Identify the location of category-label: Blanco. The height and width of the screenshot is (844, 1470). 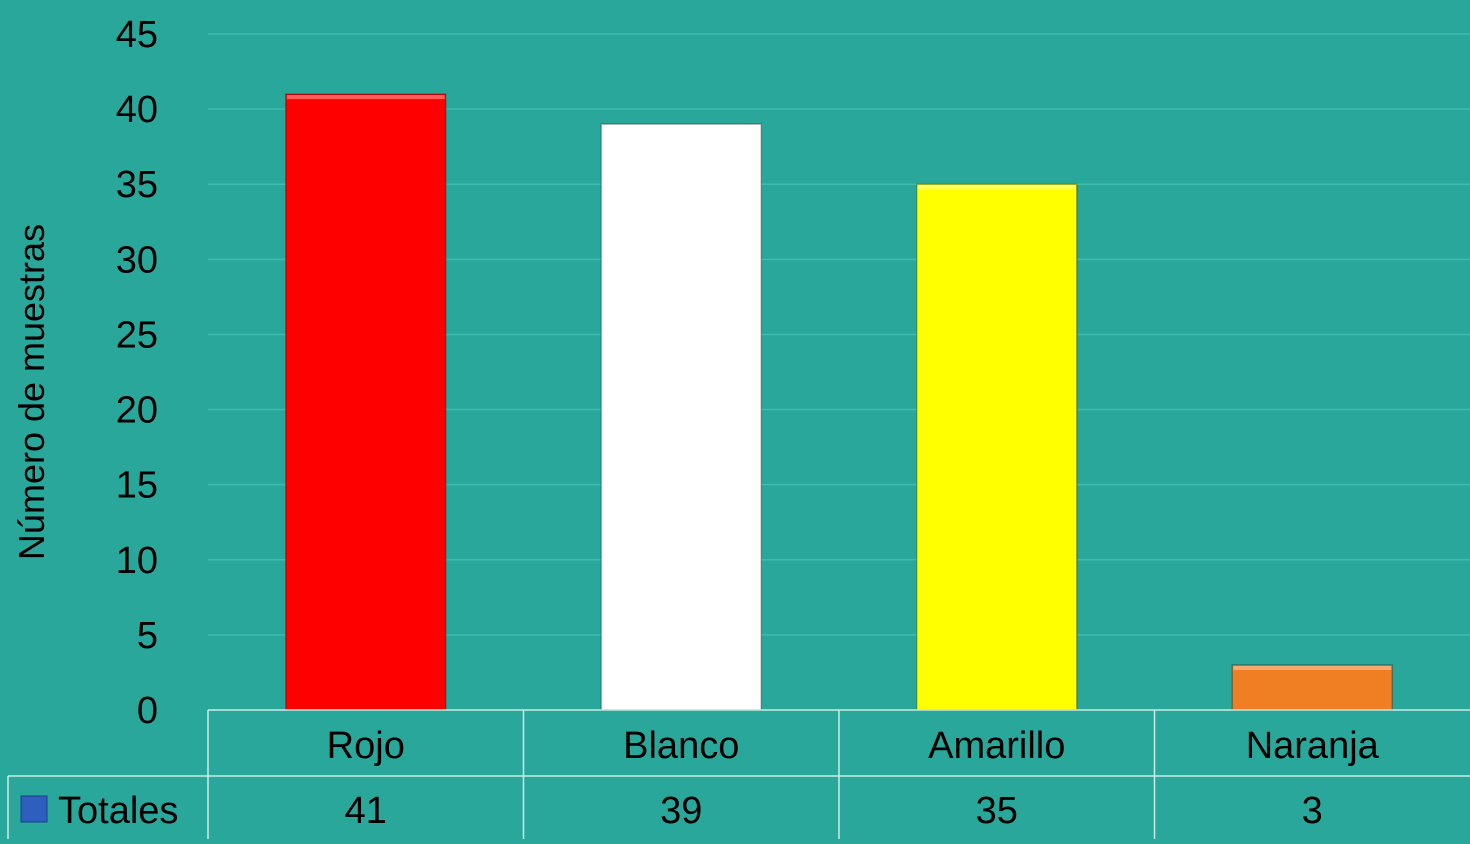
(681, 746).